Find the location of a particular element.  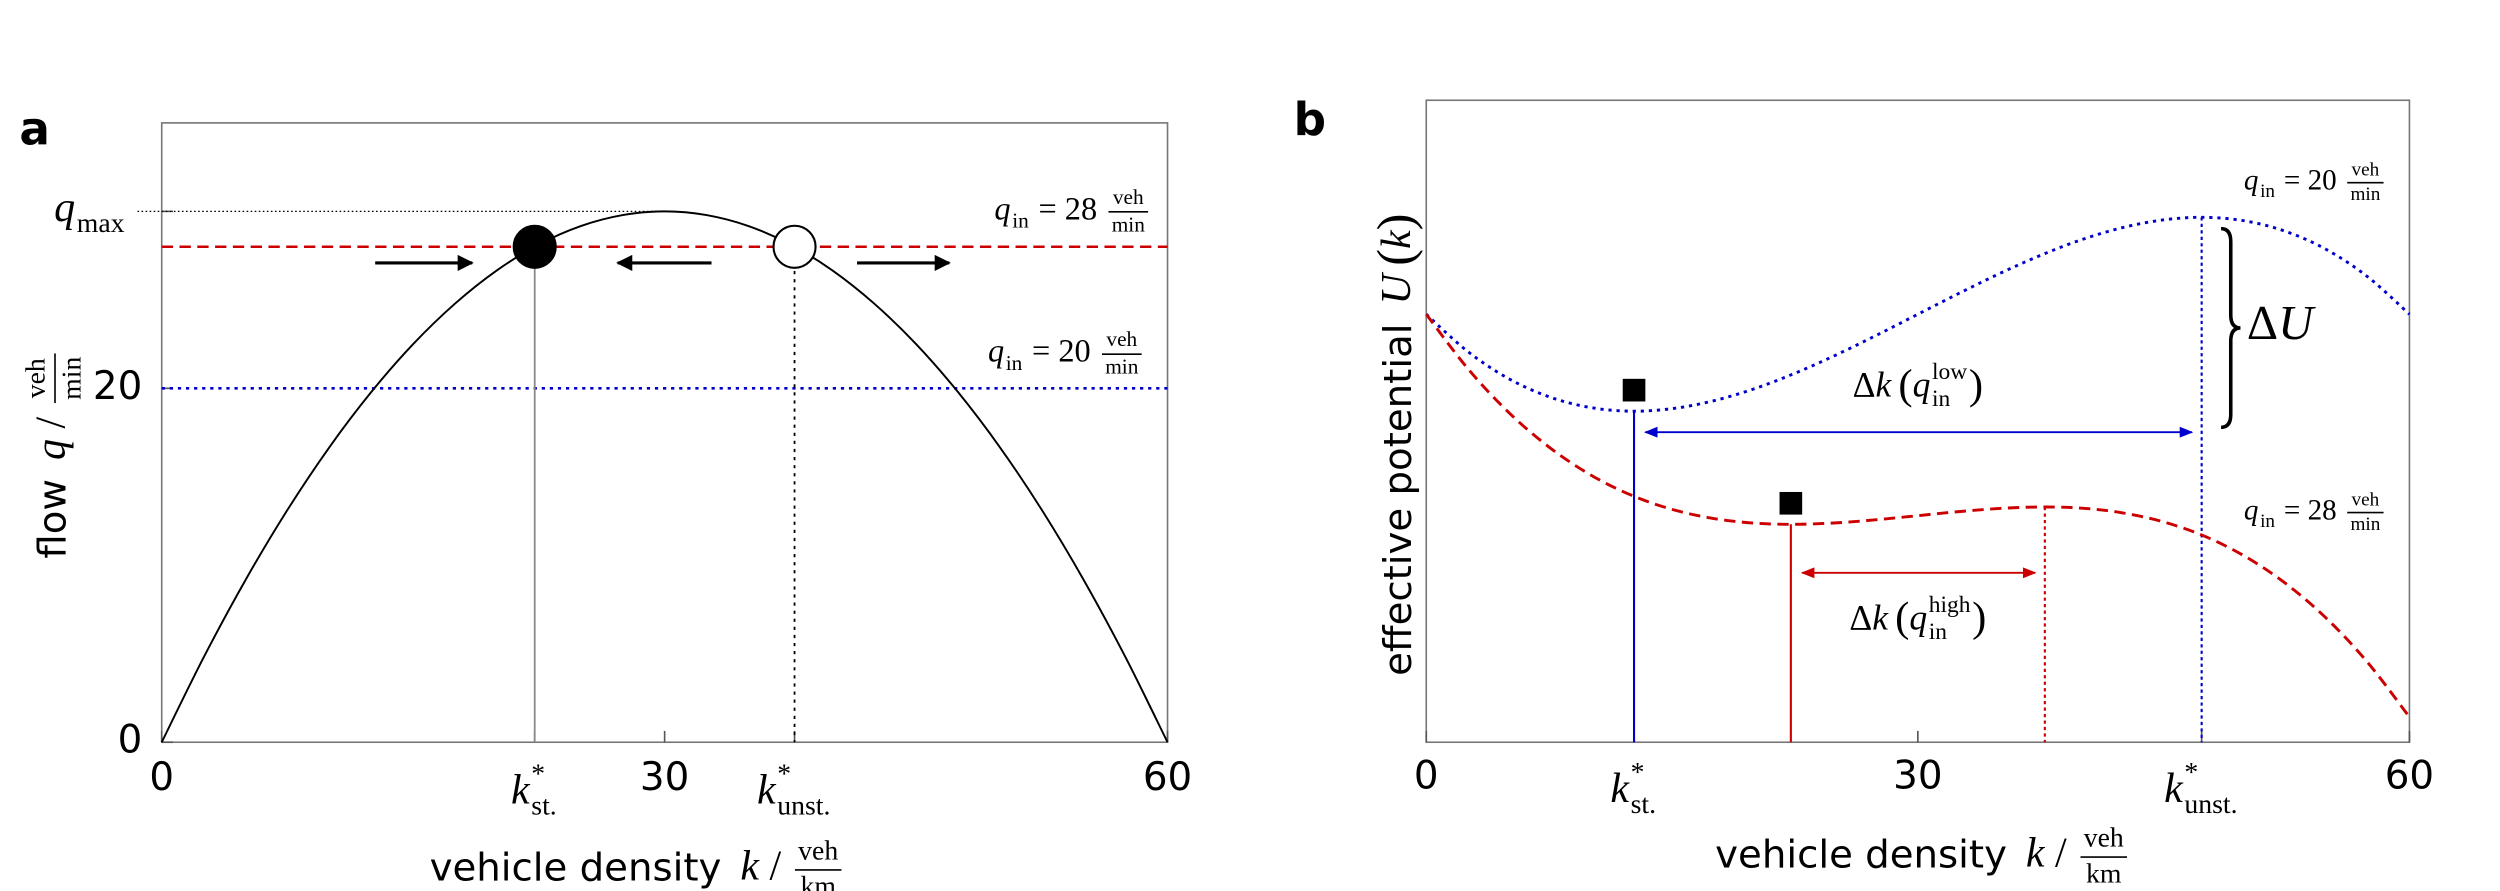

x-tick-label: 30 is located at coordinates (664, 777).